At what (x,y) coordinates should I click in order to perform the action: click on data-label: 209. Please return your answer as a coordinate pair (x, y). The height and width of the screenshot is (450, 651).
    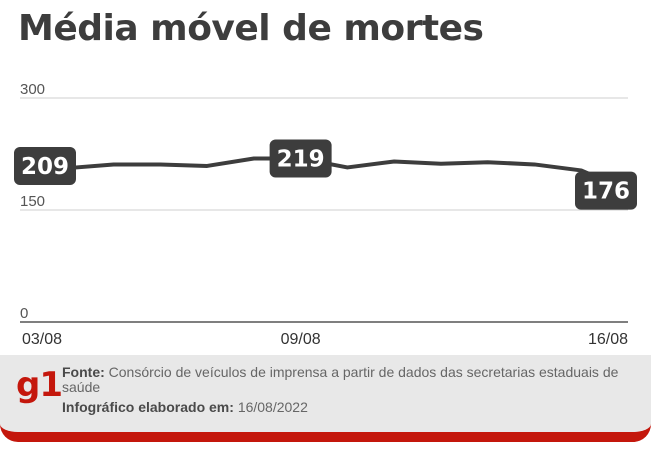
    Looking at the image, I should click on (45, 167).